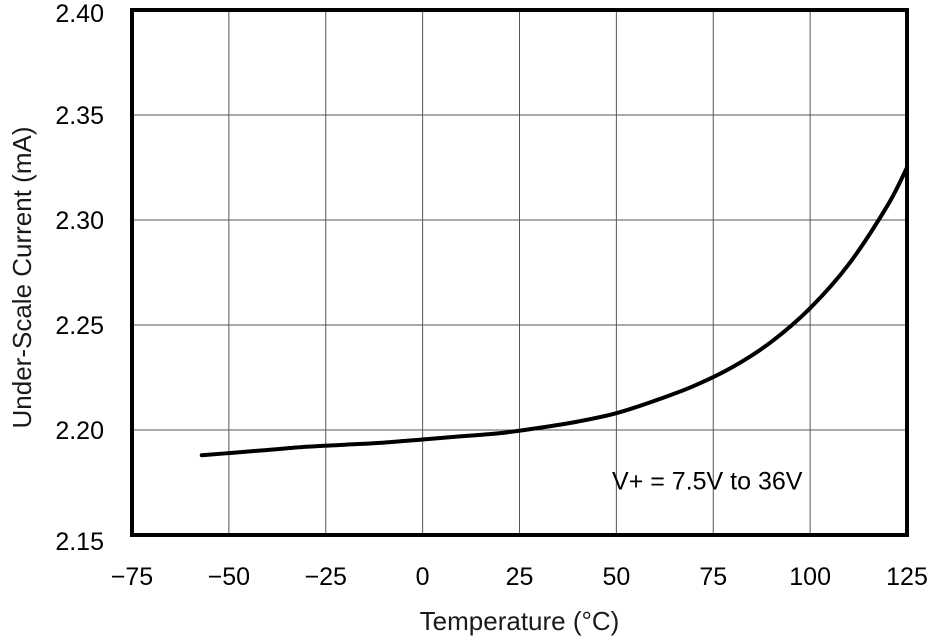 The image size is (933, 638). I want to click on x-tick-label: −25, so click(326, 577).